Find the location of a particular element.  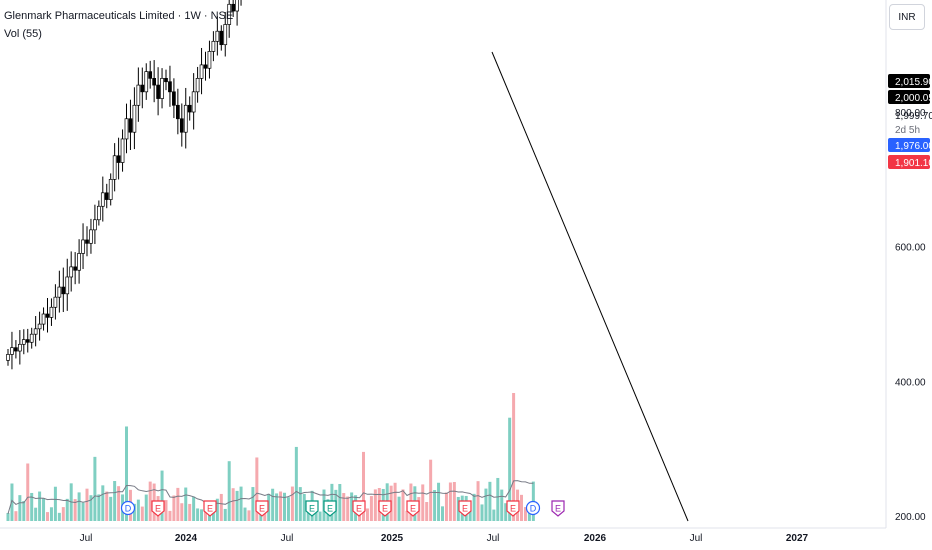

price-badge-label: 1,976.00 is located at coordinates (913, 146).